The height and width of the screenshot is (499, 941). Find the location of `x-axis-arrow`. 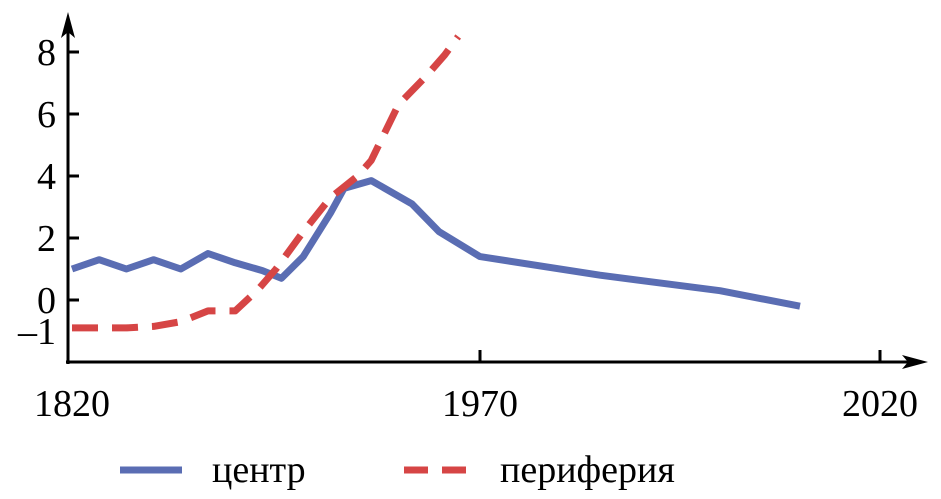

x-axis-arrow is located at coordinates (915, 362).